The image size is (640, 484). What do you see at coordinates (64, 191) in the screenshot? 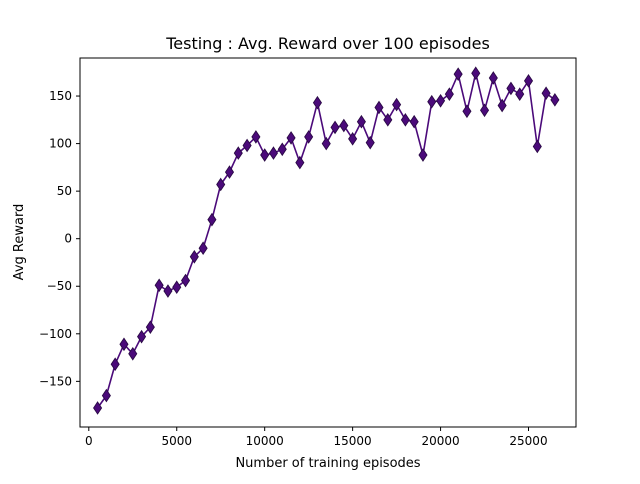
I see `y-tick-label: 50` at bounding box center [64, 191].